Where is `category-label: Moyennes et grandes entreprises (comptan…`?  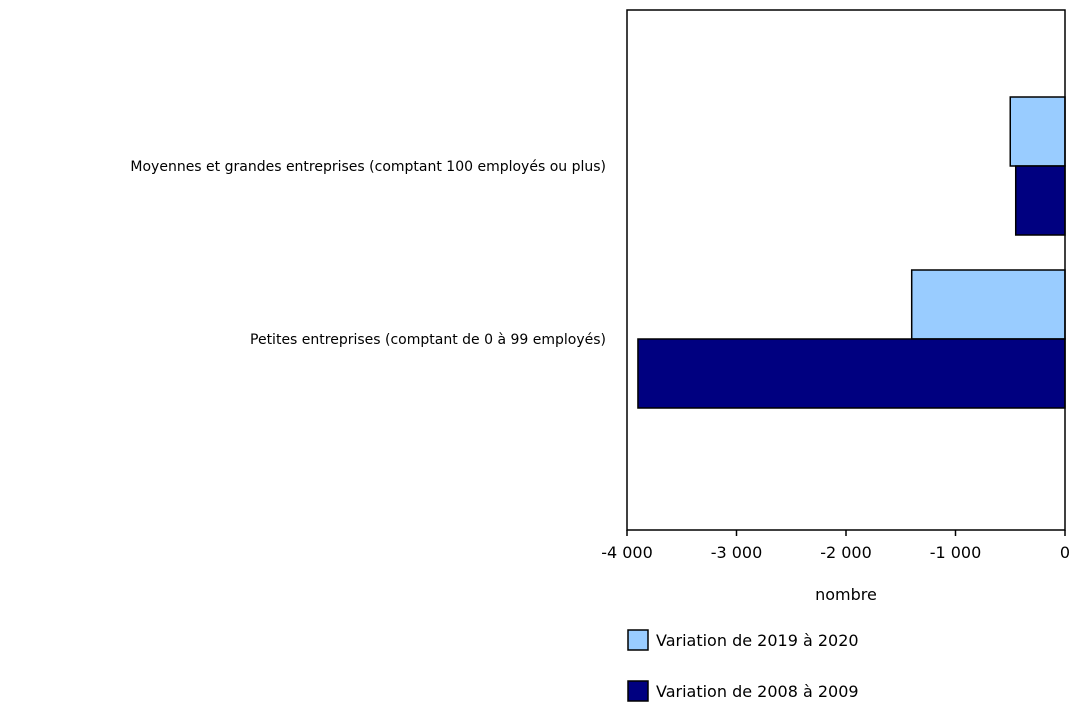 category-label: Moyennes et grandes entreprises (comptan… is located at coordinates (368, 167).